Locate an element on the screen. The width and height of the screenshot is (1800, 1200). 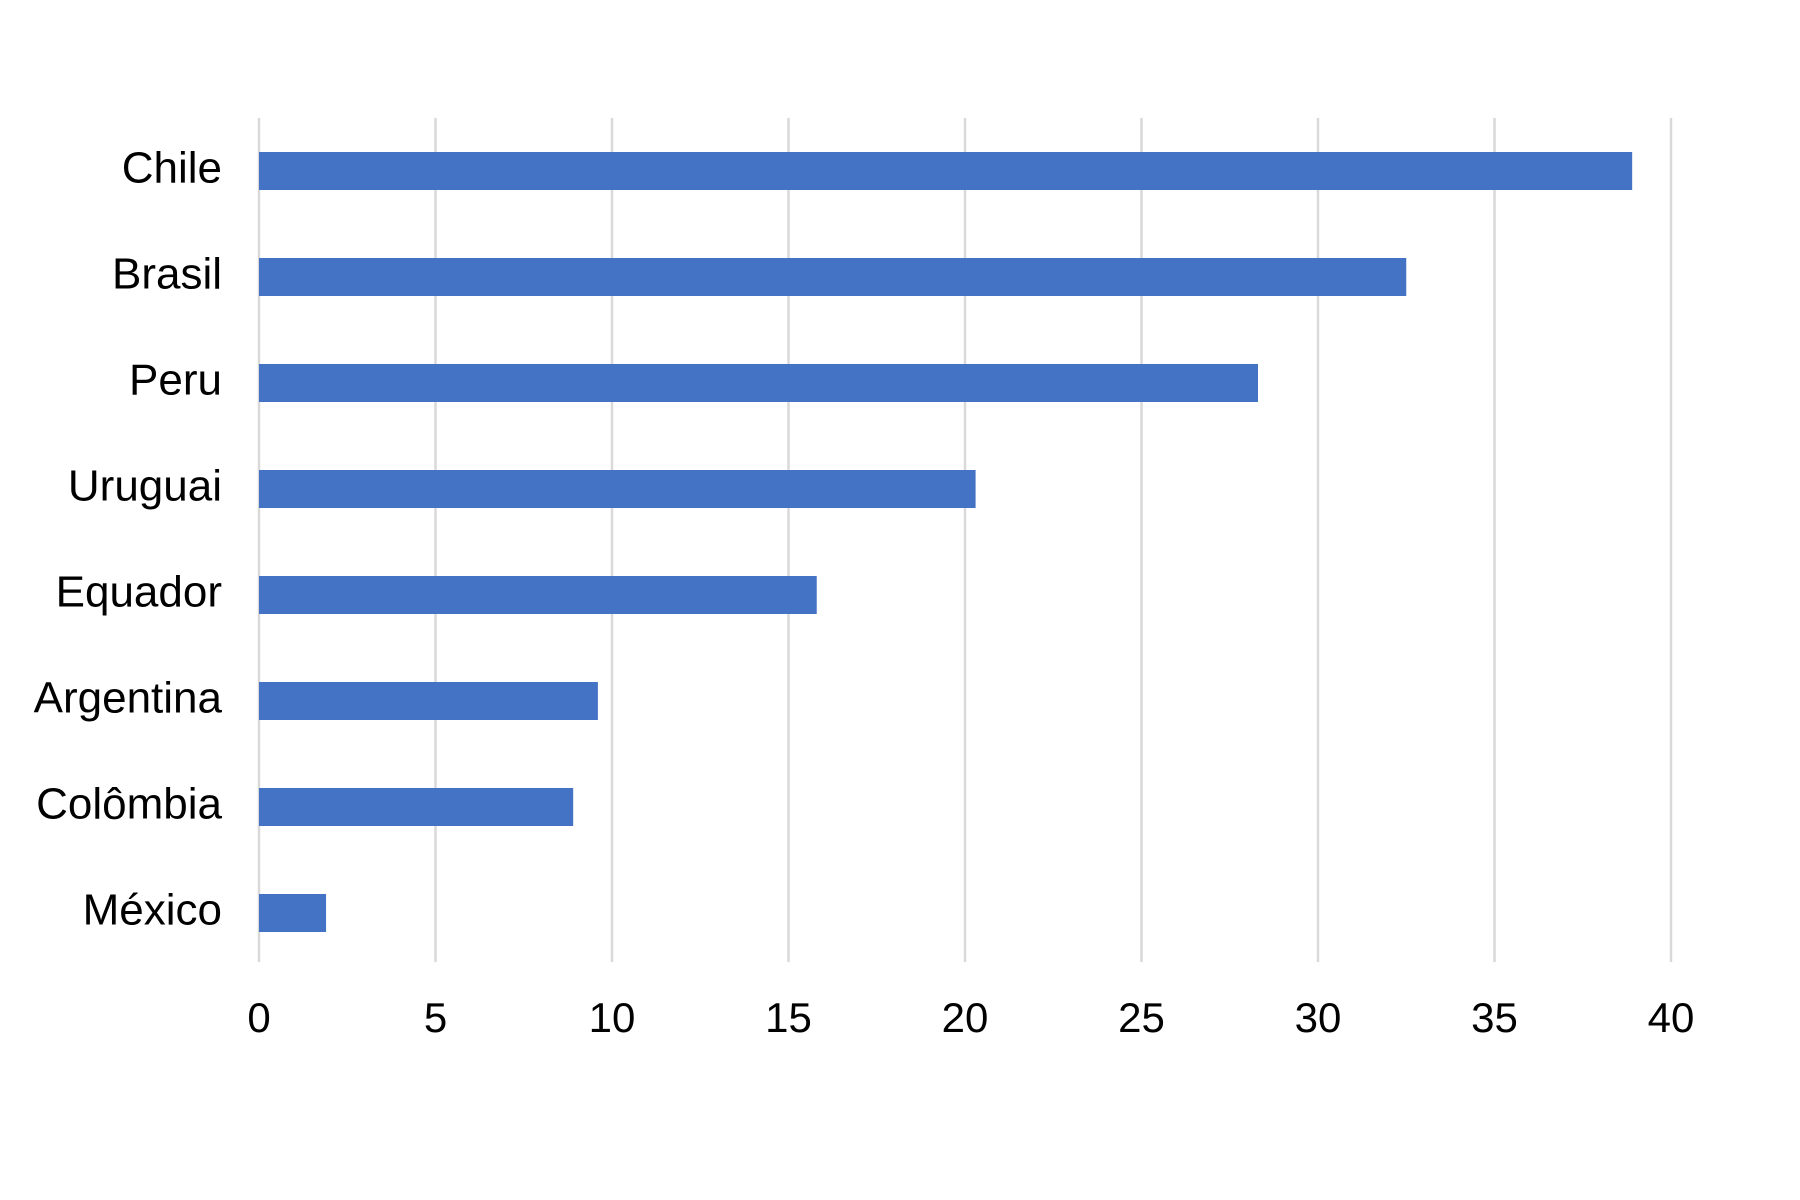
x-tick-label: 5 is located at coordinates (435, 1017).